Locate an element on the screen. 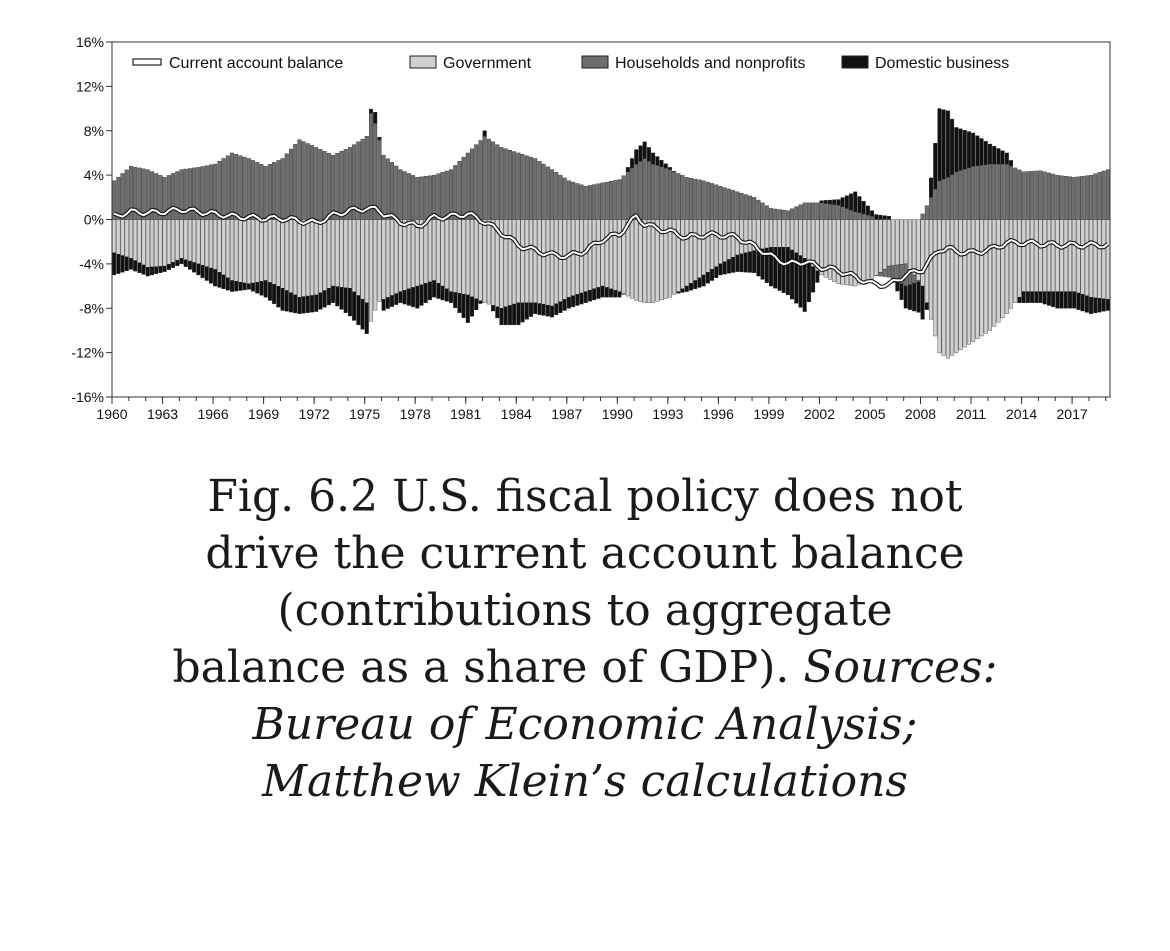 The width and height of the screenshot is (1170, 951). x-tick-label: 2008 is located at coordinates (920, 414).